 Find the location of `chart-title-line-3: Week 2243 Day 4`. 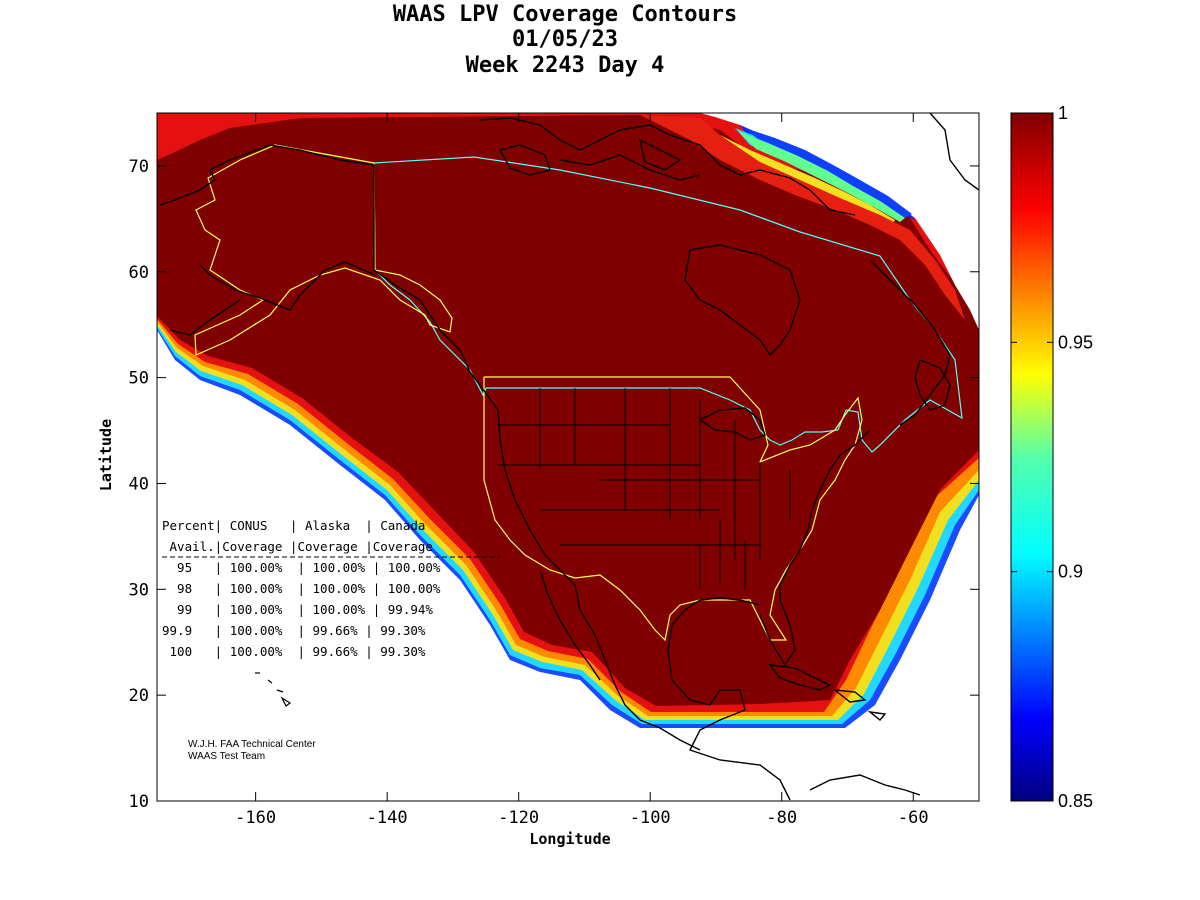

chart-title-line-3: Week 2243 Day 4 is located at coordinates (565, 65).